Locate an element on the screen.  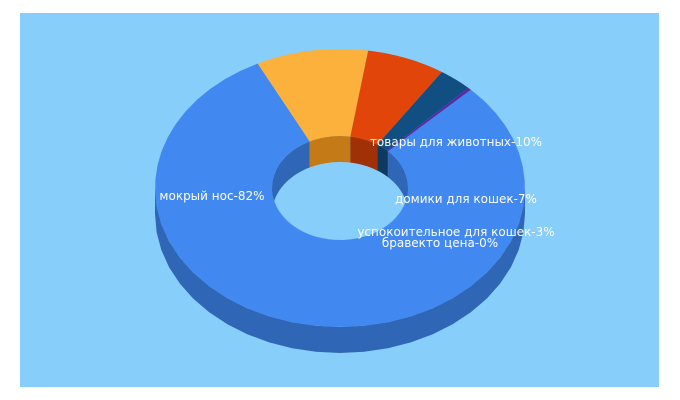
slice-inner-wall-успокоительное-для-кошек is located at coordinates (382, 160).